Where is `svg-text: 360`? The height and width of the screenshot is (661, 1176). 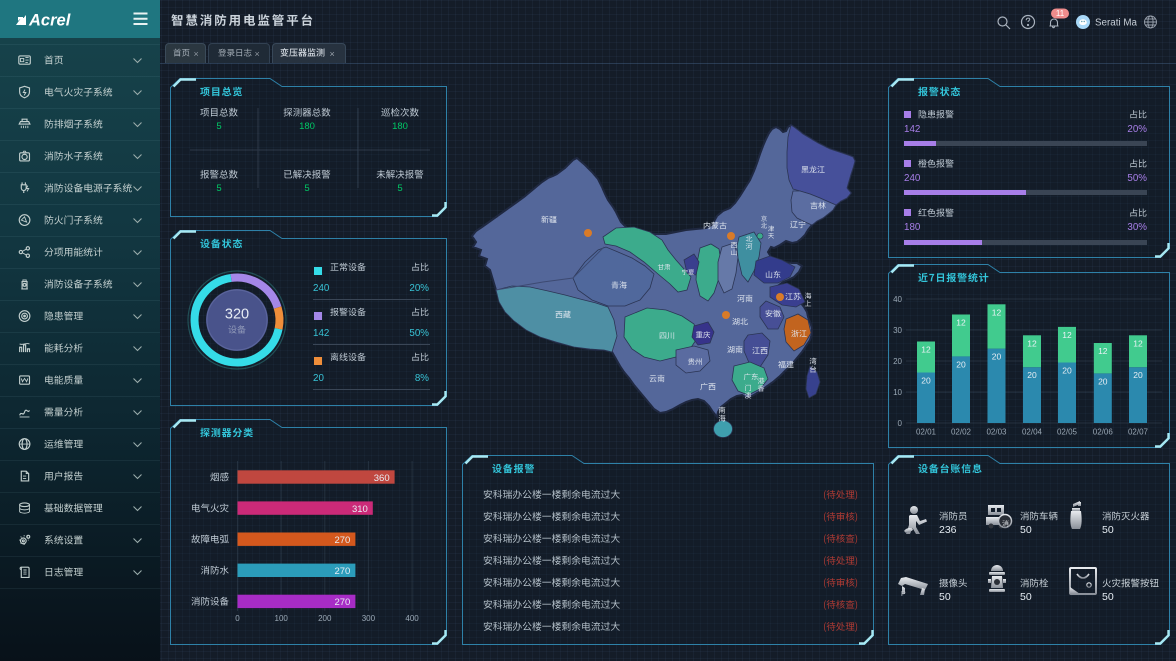
svg-text: 360 is located at coordinates (382, 478).